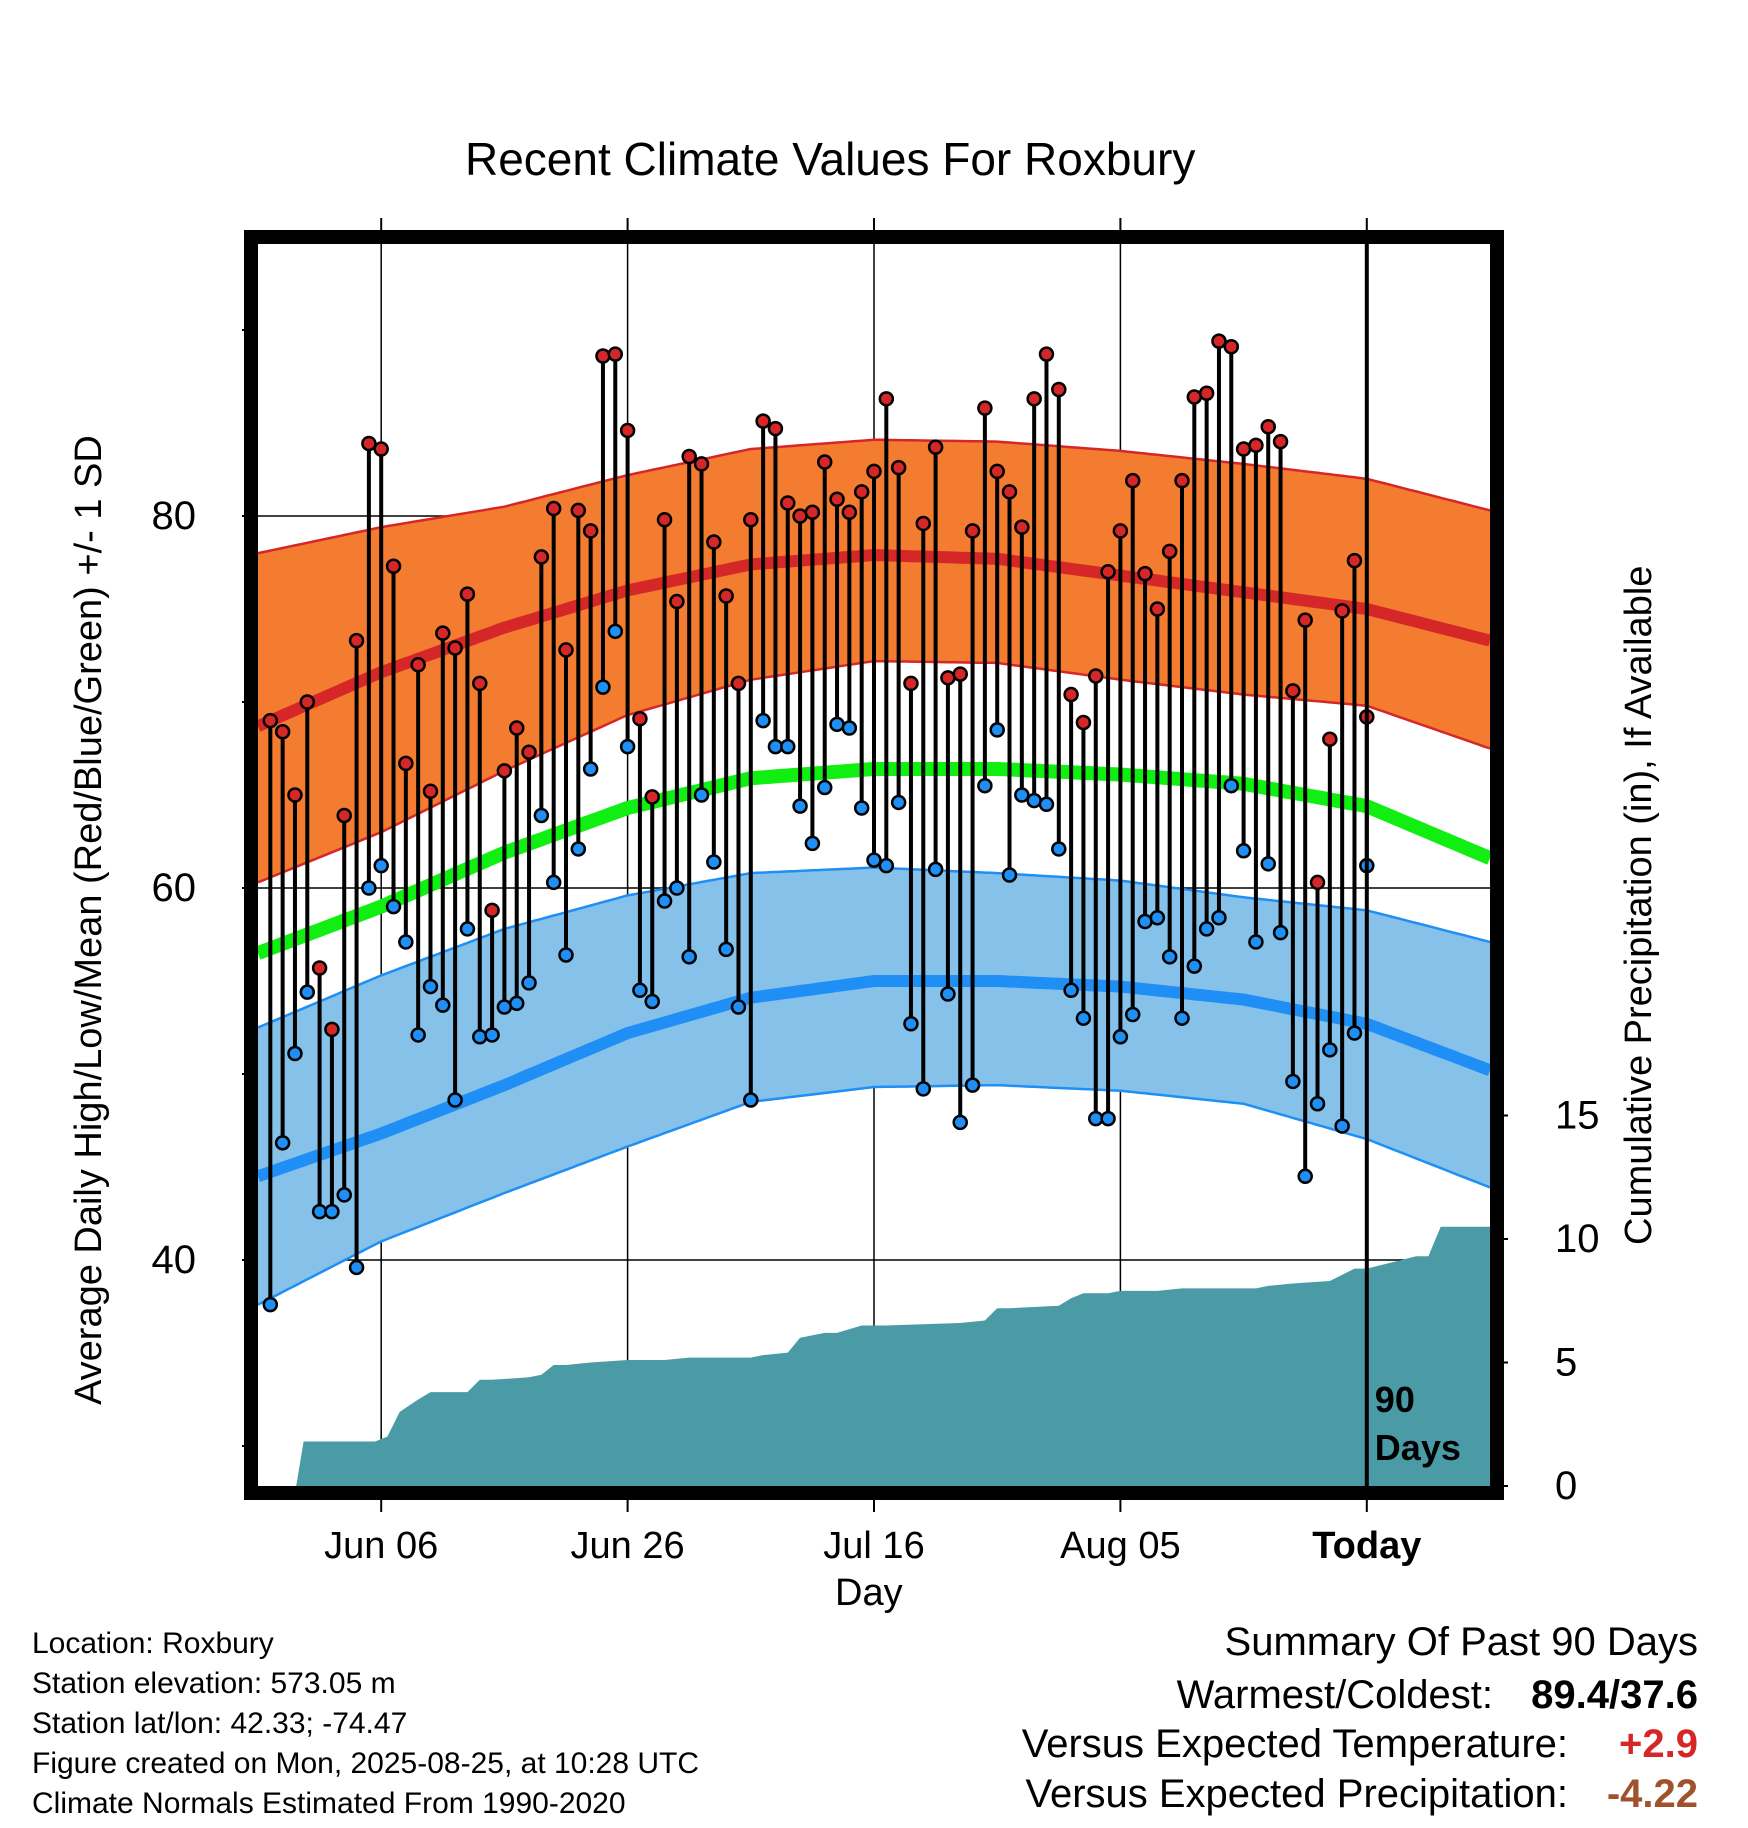 This screenshot has width=1748, height=1828. I want to click on footer-normals: Climate Normals Estimated From 1990-2020, so click(329, 1803).